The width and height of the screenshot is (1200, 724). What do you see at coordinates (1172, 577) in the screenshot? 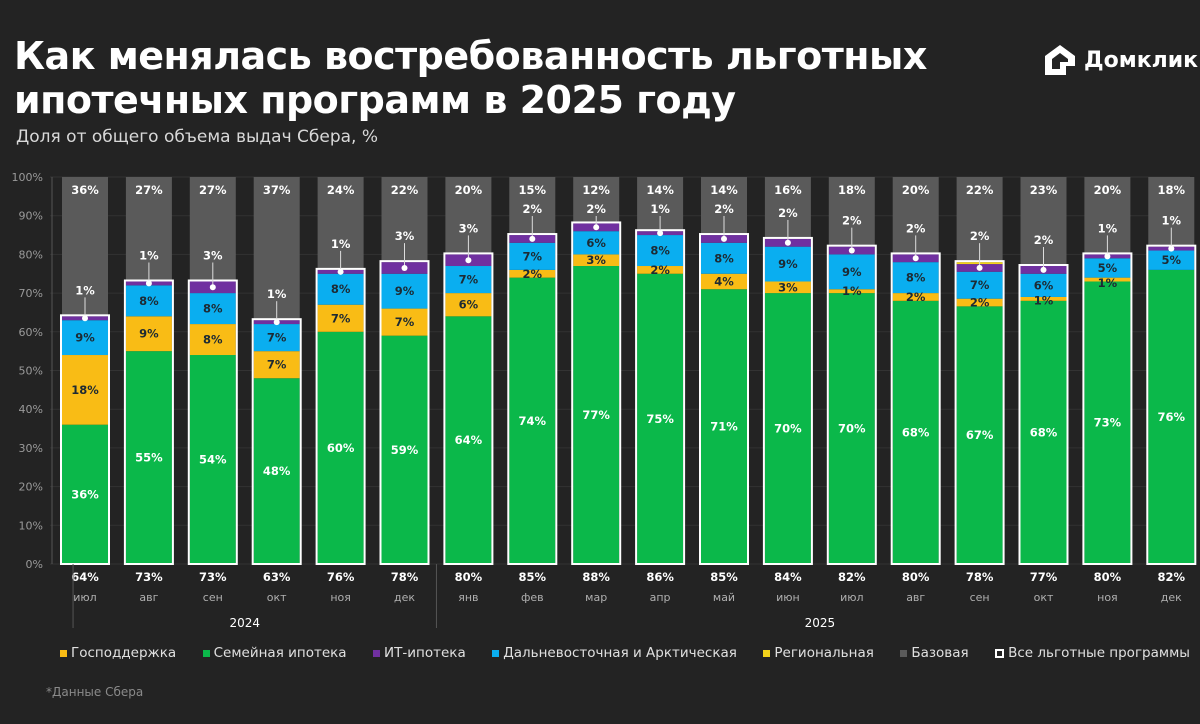
I see `total-label: 82%` at bounding box center [1172, 577].